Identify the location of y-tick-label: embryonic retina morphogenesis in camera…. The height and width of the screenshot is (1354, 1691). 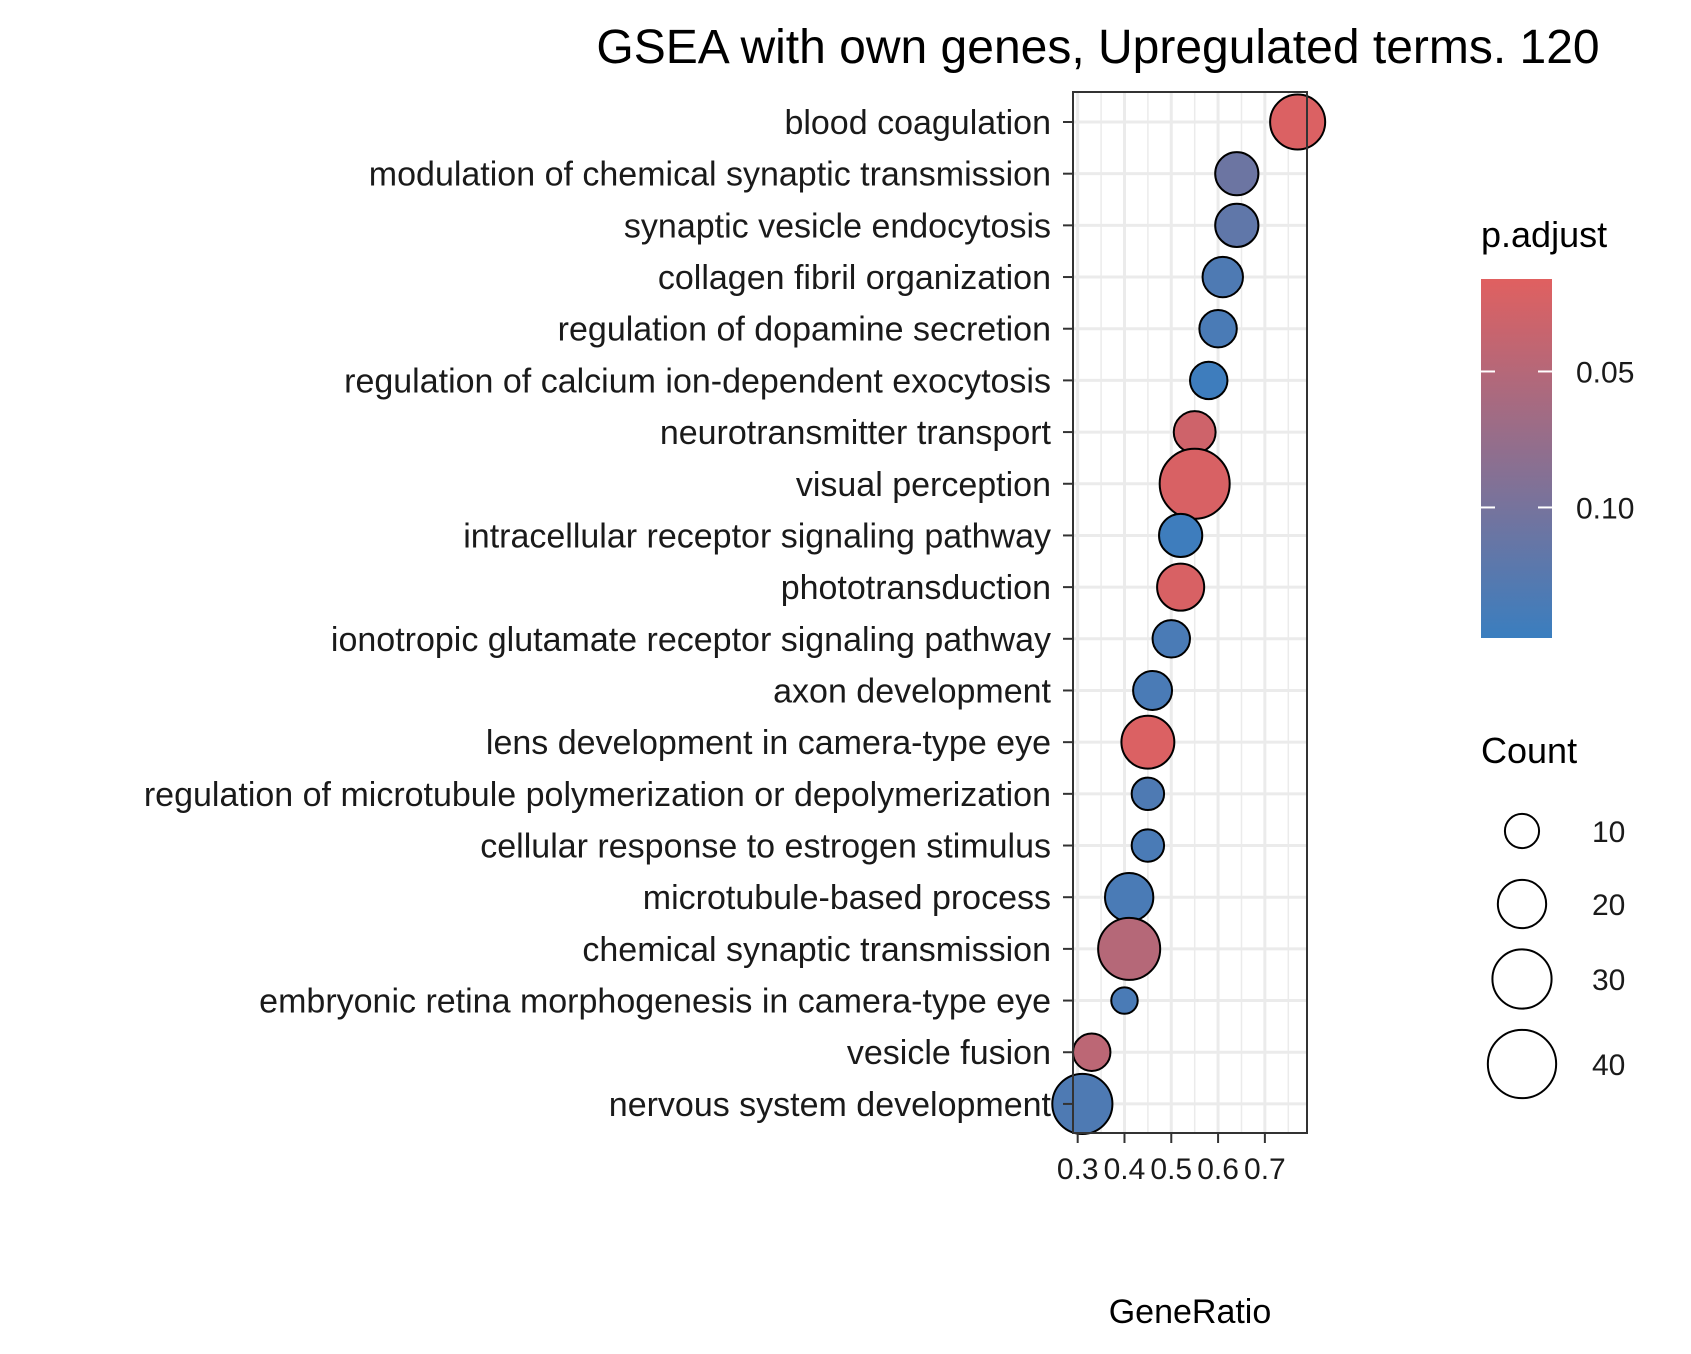
(655, 1002).